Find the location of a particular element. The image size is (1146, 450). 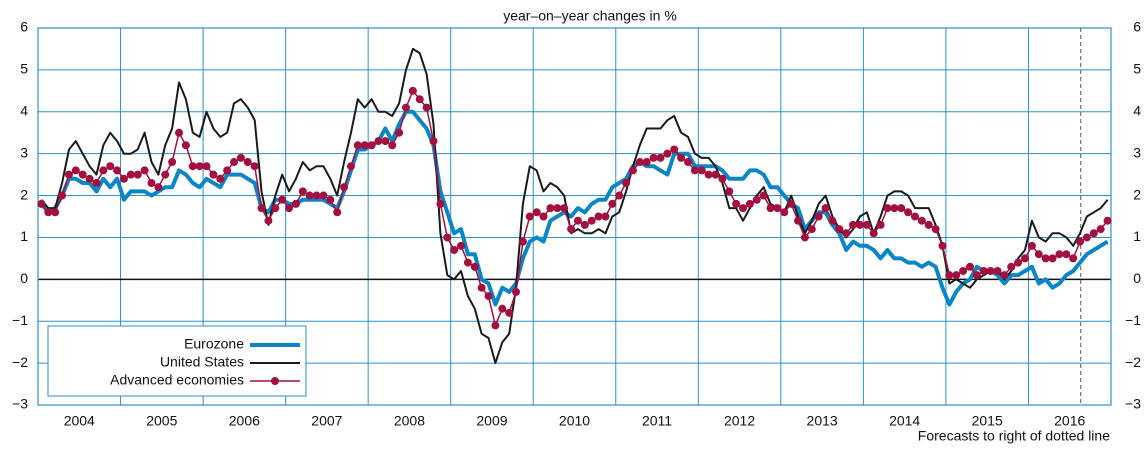

x-tick-label: 2014 is located at coordinates (904, 421).